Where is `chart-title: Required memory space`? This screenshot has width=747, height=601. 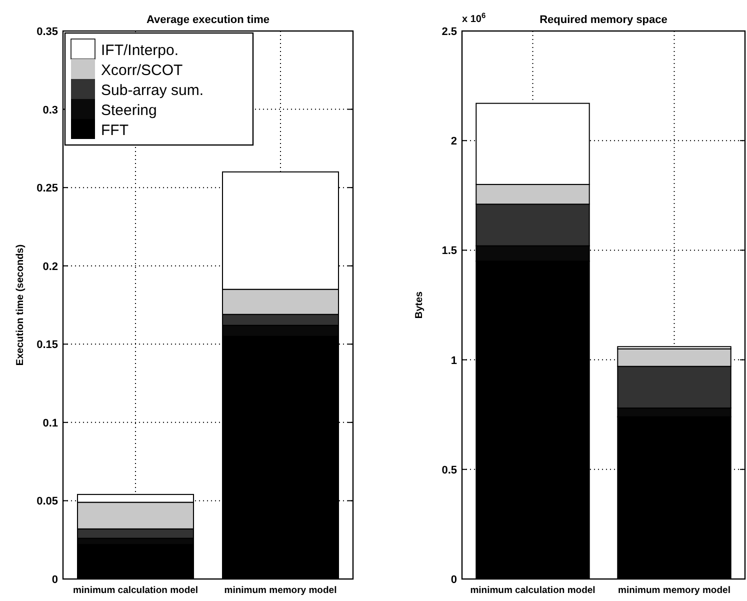 chart-title: Required memory space is located at coordinates (604, 20).